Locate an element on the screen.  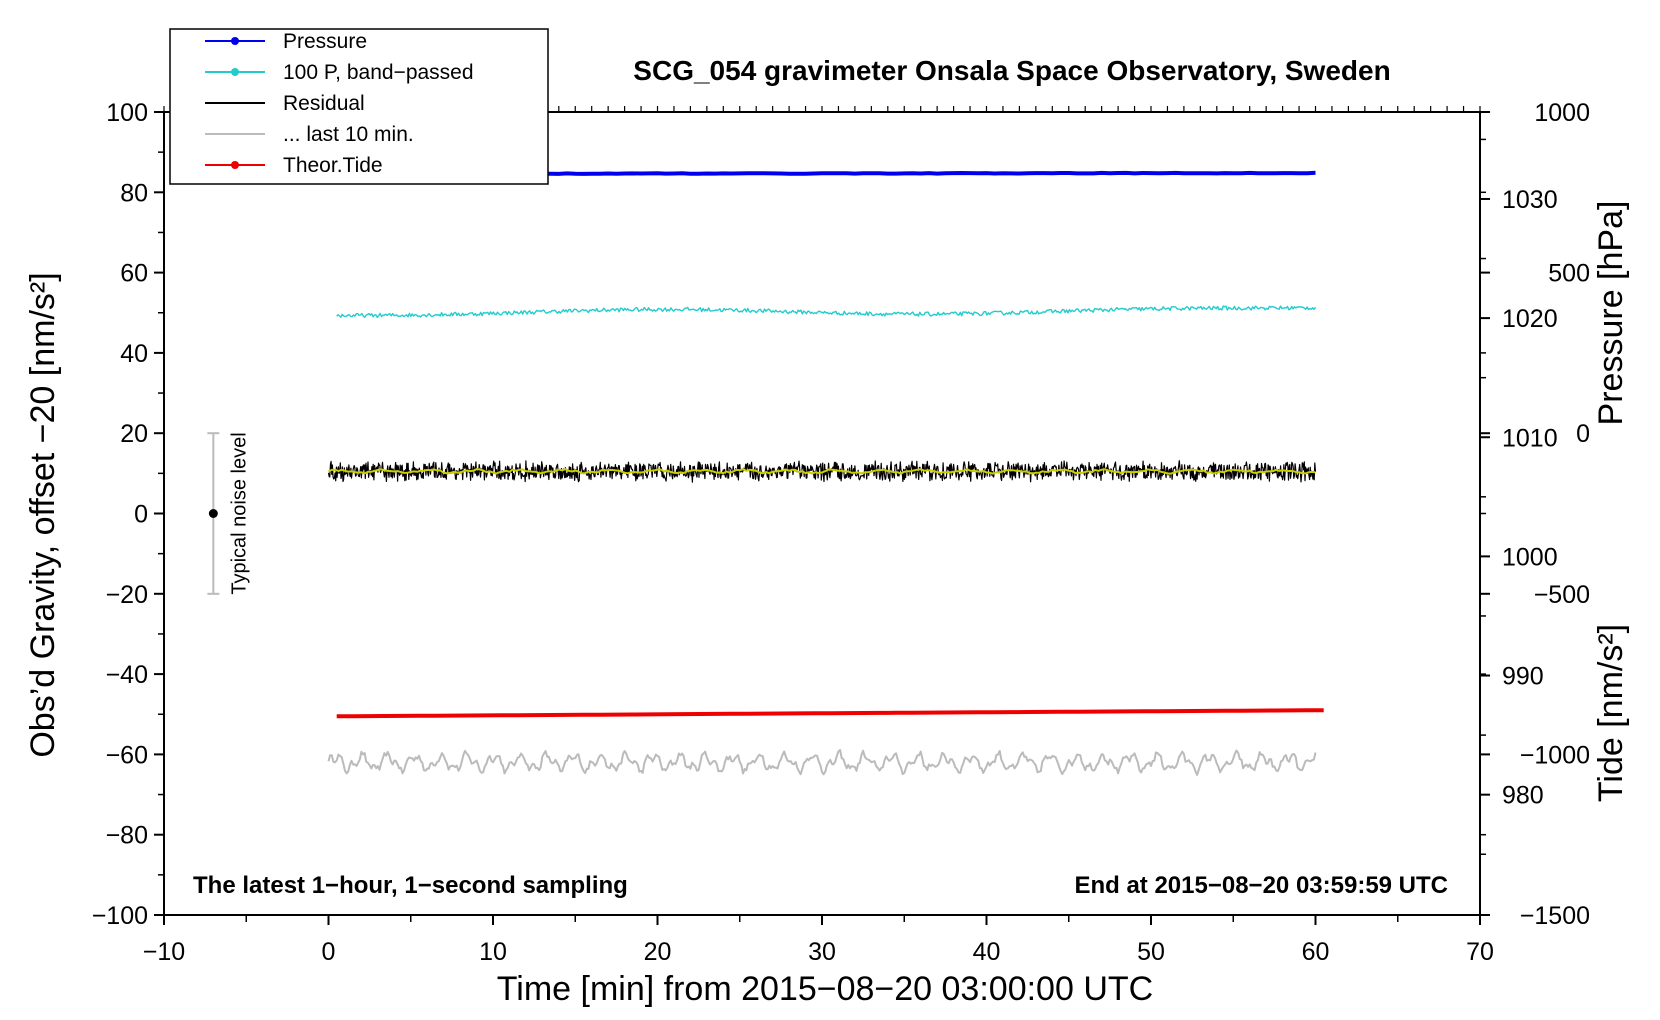
y-tick-label: 40 is located at coordinates (134, 354).